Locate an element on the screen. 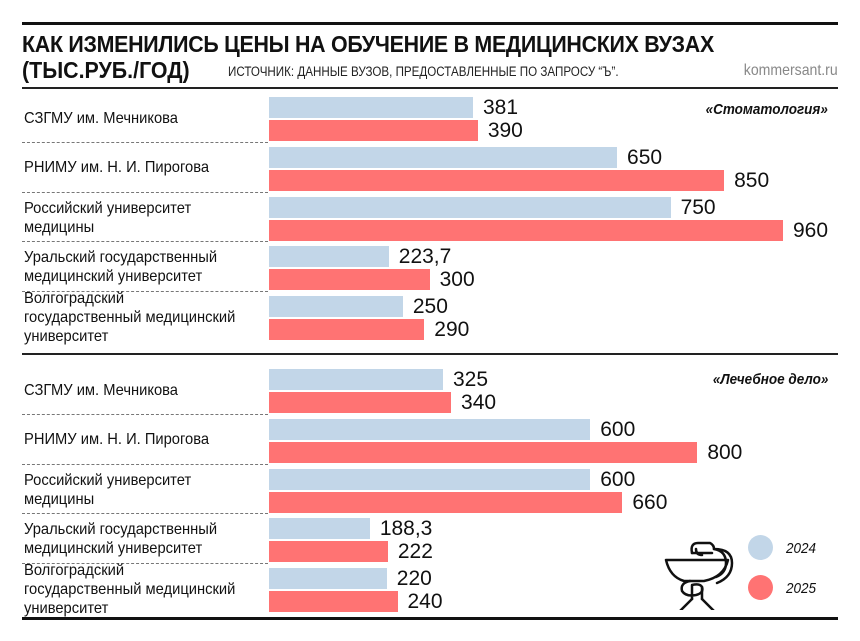 This screenshot has height=641, width=860. table-row: СЗГМУ им. Мечникова 381 390 is located at coordinates (430, 119).